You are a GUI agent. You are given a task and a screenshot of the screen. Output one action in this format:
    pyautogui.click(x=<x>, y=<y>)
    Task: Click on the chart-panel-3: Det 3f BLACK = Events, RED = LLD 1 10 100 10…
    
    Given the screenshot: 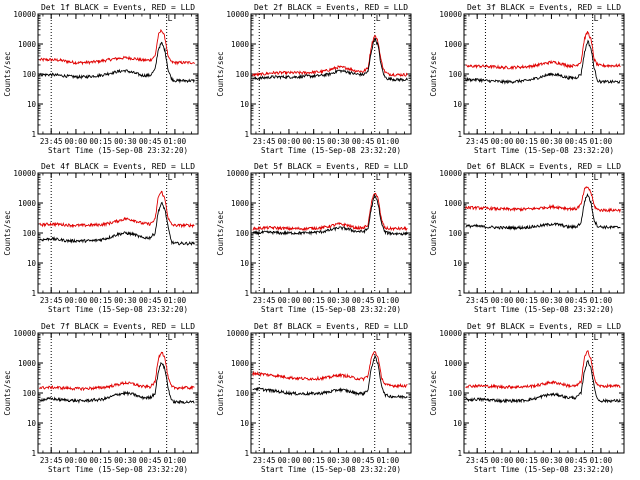 What is the action you would take?
    pyautogui.click(x=527, y=79)
    